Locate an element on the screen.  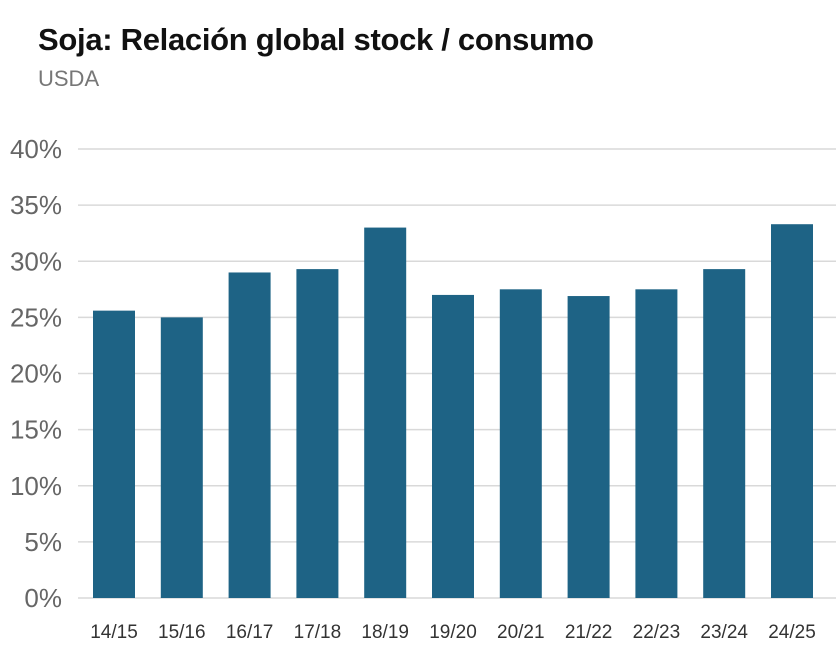
x-tick-label: 16/17 is located at coordinates (250, 632).